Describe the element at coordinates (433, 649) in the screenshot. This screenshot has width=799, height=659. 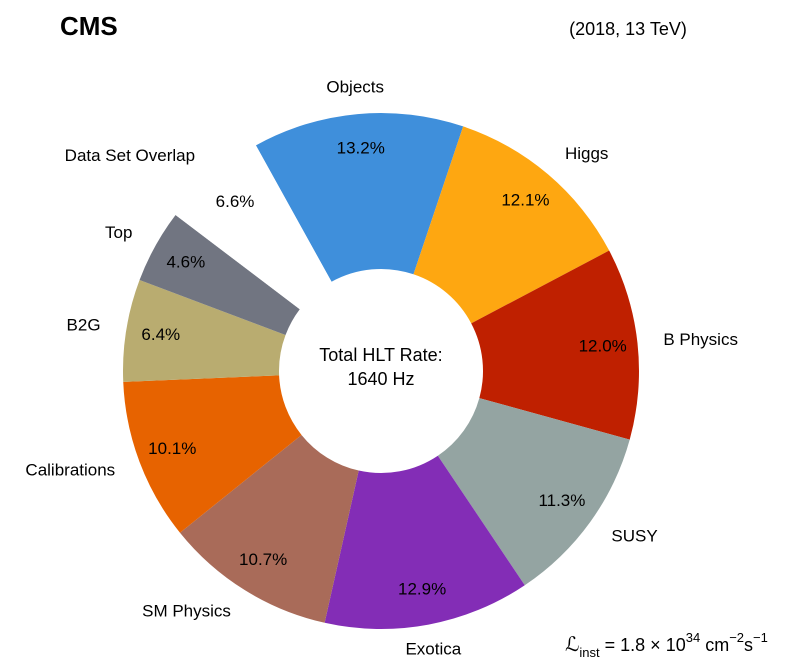
I see `category-label: Exotica` at that location.